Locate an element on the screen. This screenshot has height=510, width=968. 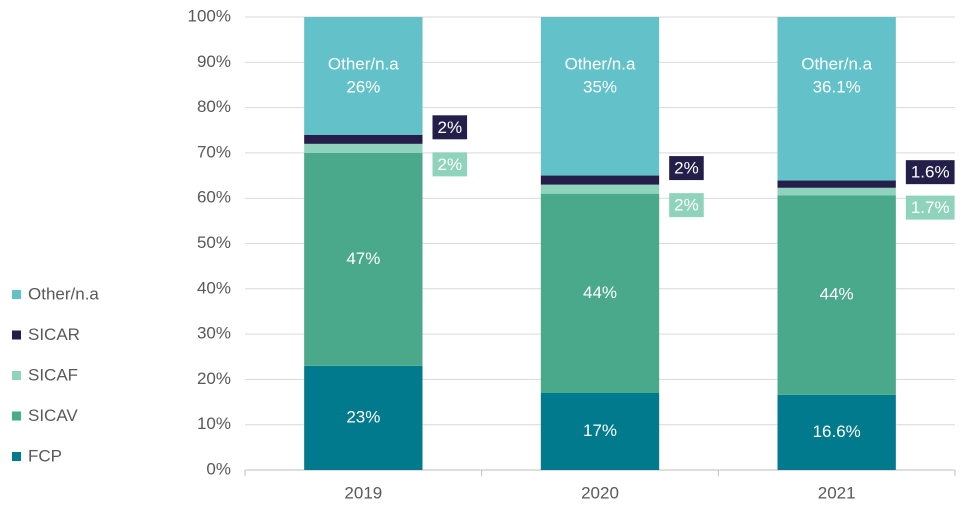
data-label: 36.1% is located at coordinates (837, 86).